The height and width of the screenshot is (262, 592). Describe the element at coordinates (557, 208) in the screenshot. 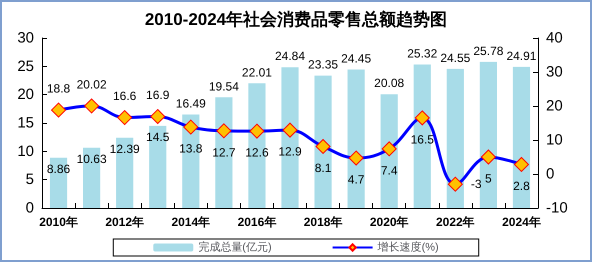

I see `y2-tick-label: -10` at that location.